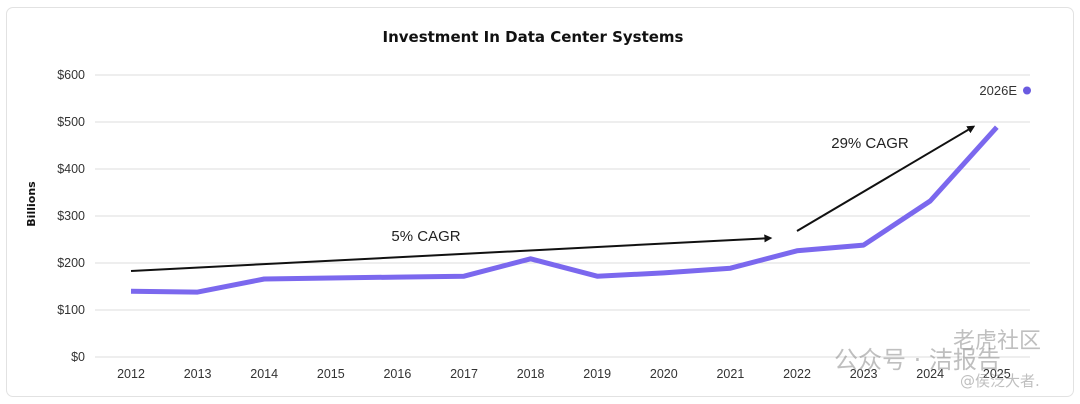 The width and height of the screenshot is (1080, 404). What do you see at coordinates (917, 360) in the screenshot?
I see `watermark-line1: 公众号 · 洁报告` at bounding box center [917, 360].